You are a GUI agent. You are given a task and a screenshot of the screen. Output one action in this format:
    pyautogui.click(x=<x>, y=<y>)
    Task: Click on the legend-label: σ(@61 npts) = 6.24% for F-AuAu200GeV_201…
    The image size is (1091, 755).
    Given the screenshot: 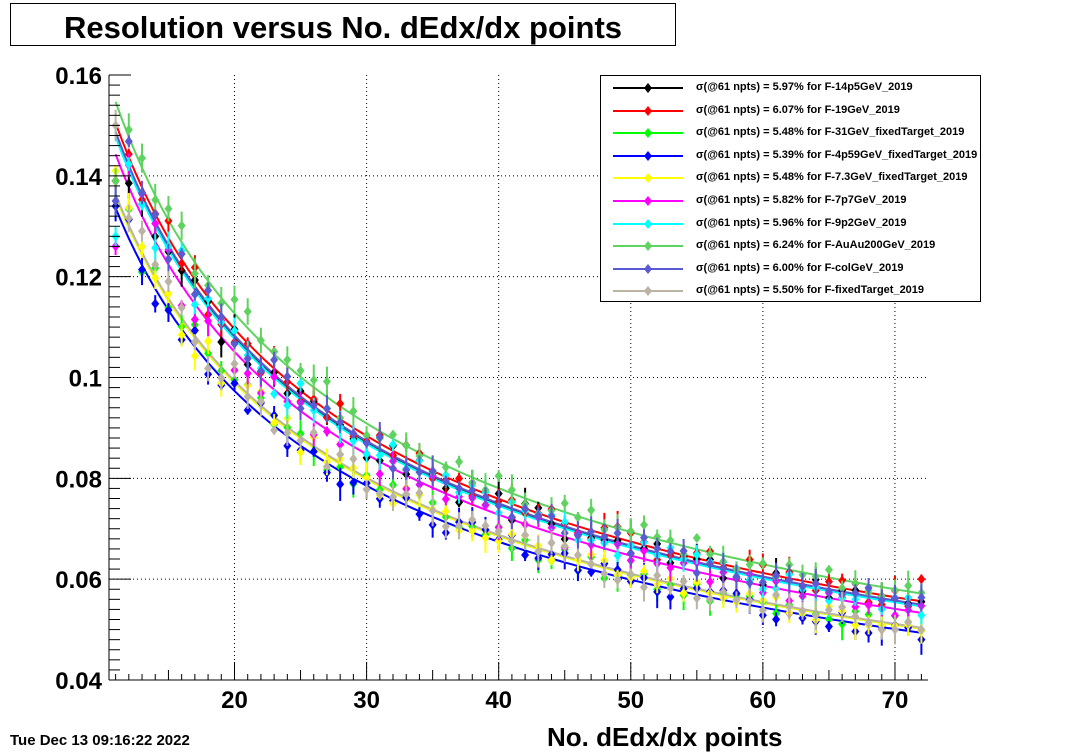 What is the action you would take?
    pyautogui.click(x=816, y=245)
    